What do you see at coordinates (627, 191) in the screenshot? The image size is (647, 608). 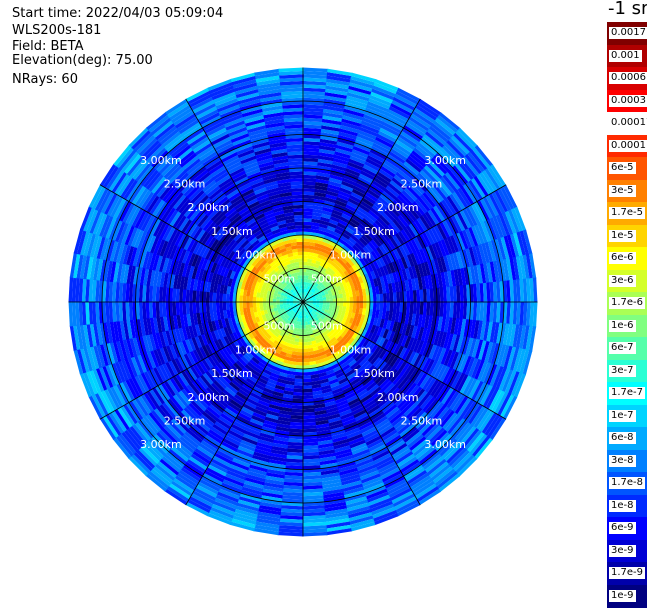 I see `colorbar-swatch: 3e-5` at bounding box center [627, 191].